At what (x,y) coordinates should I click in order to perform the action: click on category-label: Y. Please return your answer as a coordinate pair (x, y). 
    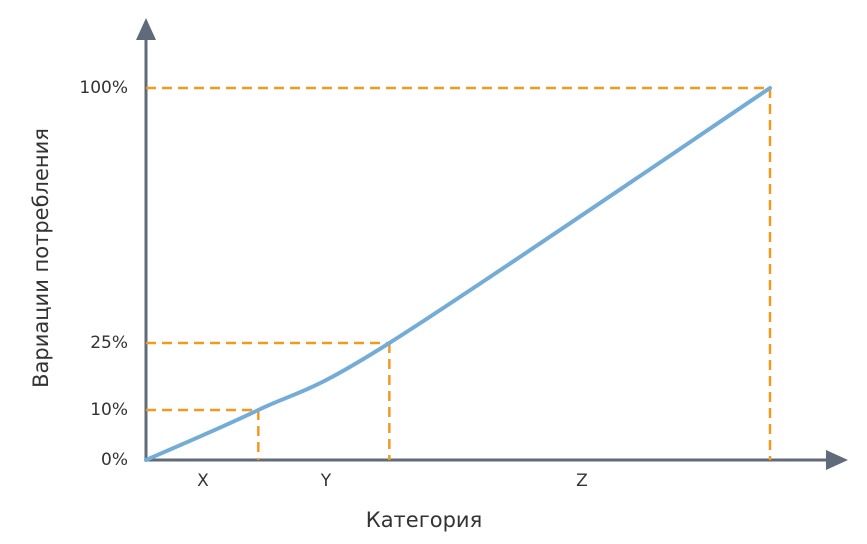
    Looking at the image, I should click on (326, 481).